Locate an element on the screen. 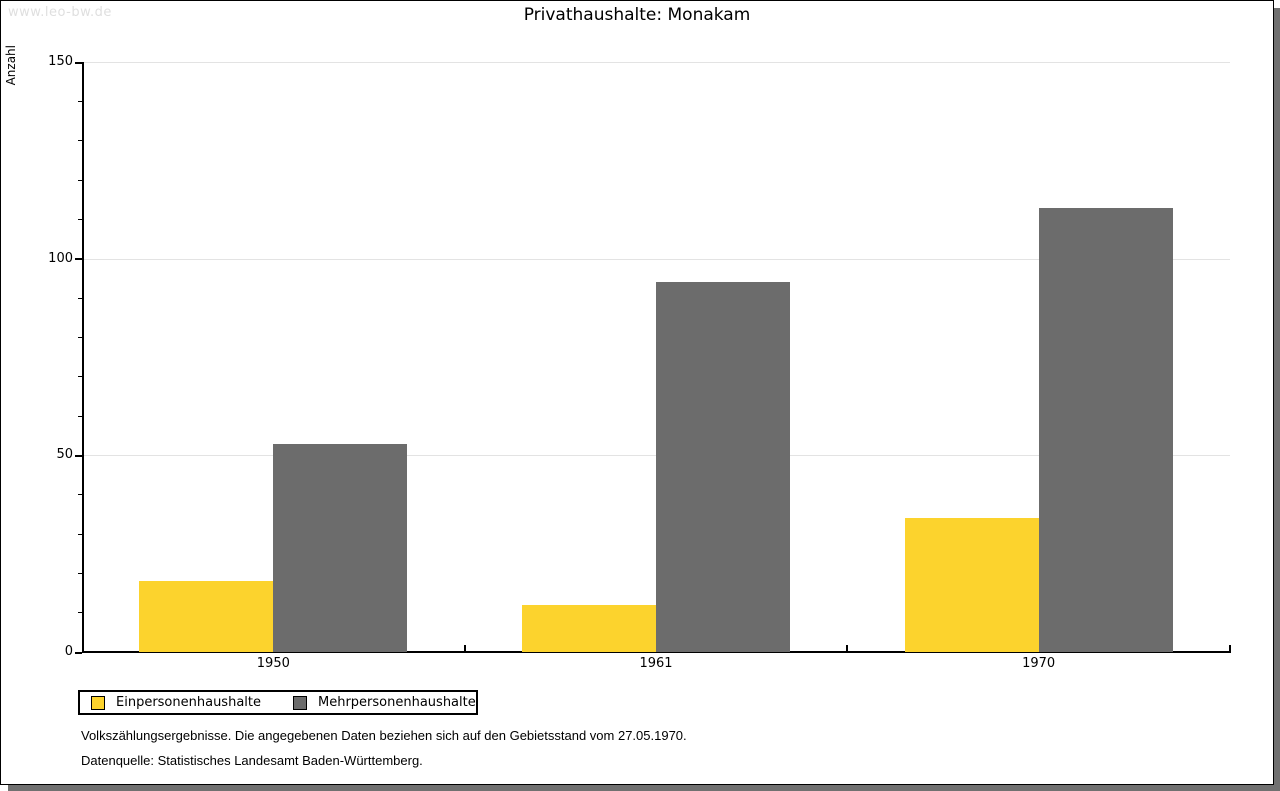  legend-swatch-einpersonenhaushalte is located at coordinates (98, 702).